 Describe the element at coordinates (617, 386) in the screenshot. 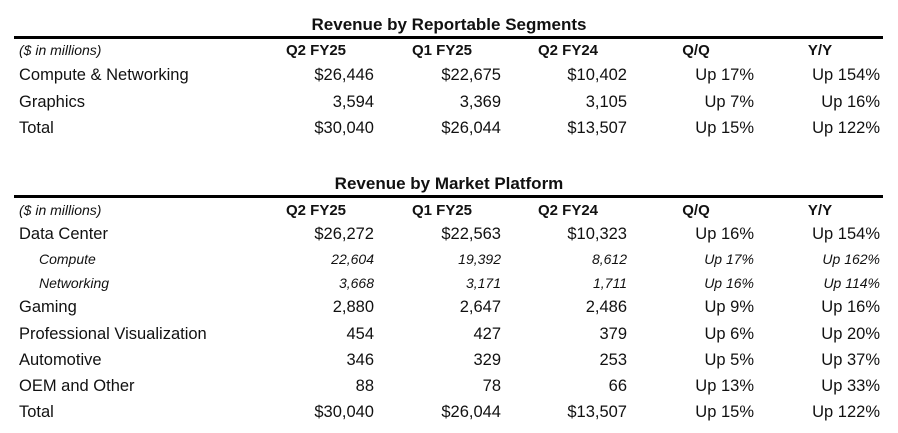

I see `cell-value: 66` at that location.